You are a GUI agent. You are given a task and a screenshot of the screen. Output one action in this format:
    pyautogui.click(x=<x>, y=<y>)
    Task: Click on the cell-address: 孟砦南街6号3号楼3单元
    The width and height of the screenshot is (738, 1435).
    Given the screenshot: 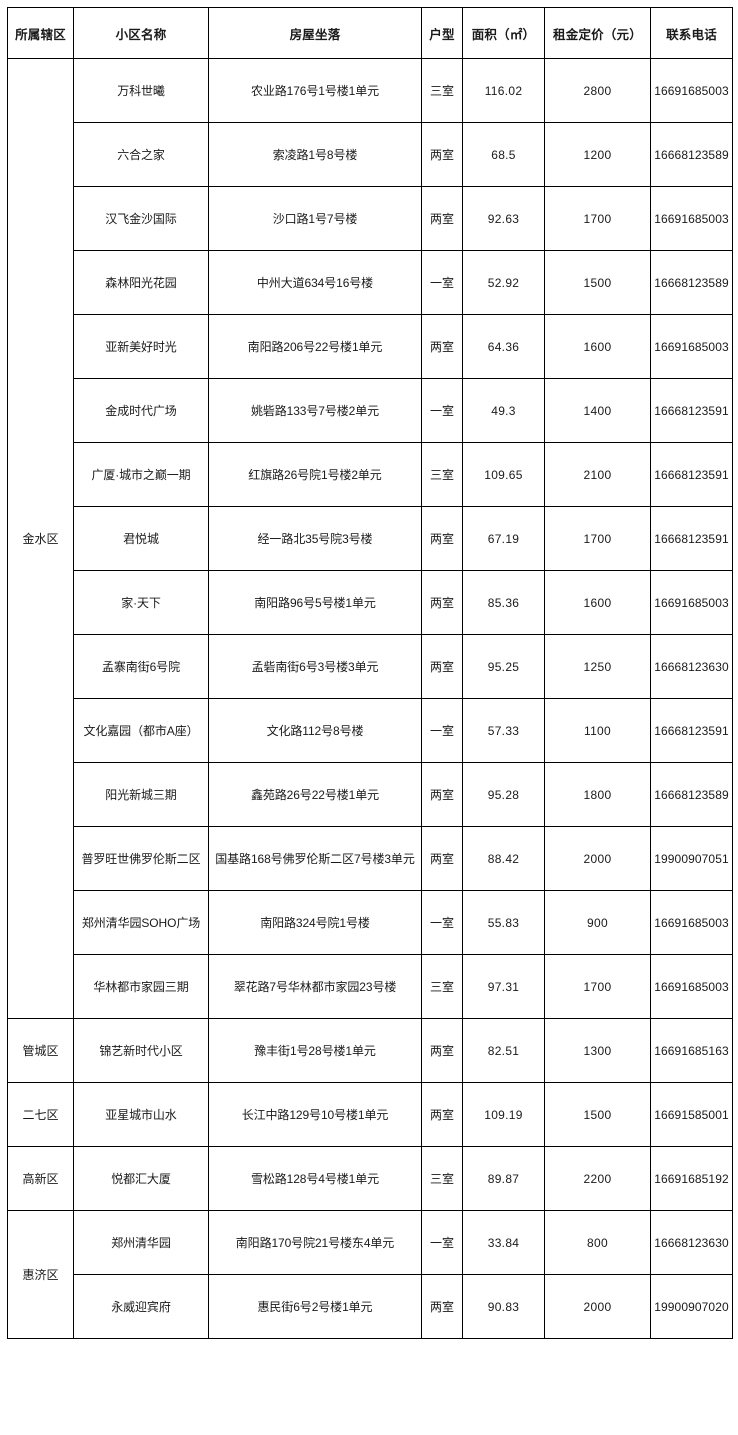 What is the action you would take?
    pyautogui.click(x=315, y=666)
    